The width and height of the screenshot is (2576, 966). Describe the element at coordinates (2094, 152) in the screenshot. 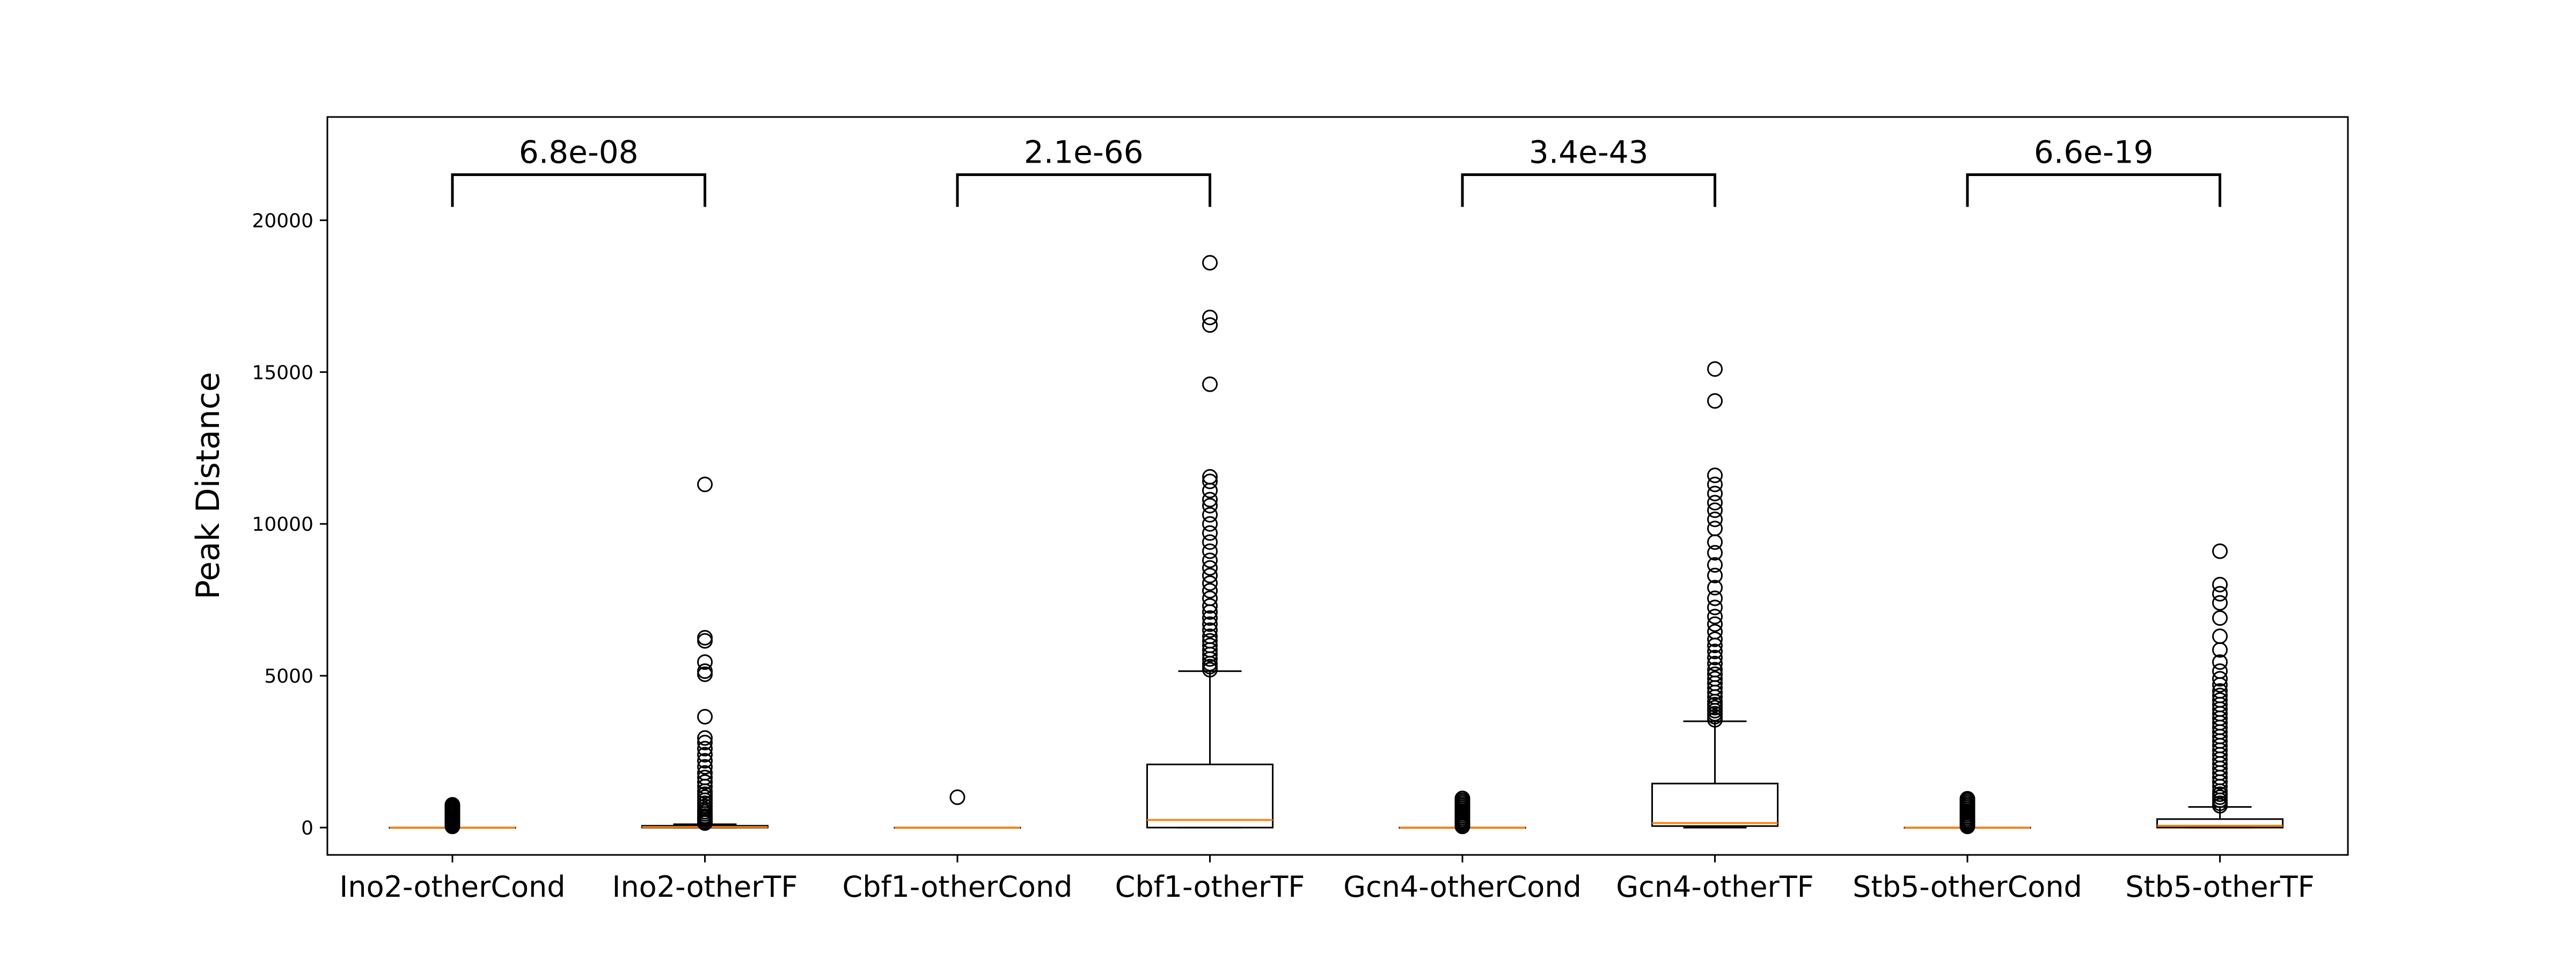

I see `p-value-label: 6.6e-19` at that location.